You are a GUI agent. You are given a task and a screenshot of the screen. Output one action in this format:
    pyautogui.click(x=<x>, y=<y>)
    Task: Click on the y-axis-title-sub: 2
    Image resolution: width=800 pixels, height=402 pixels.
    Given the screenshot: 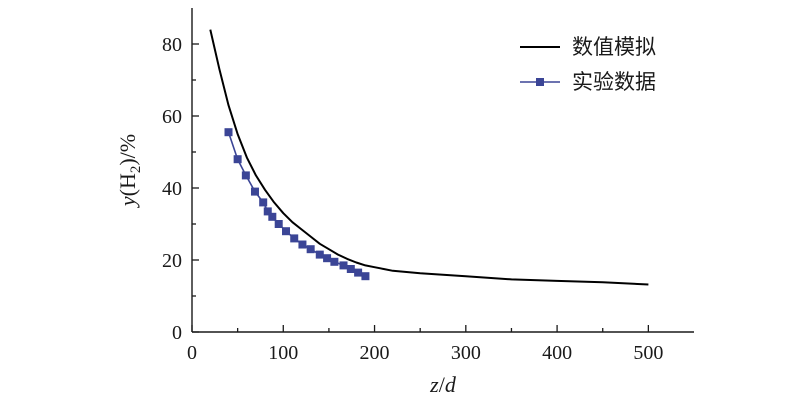 What is the action you would take?
    pyautogui.click(x=136, y=170)
    